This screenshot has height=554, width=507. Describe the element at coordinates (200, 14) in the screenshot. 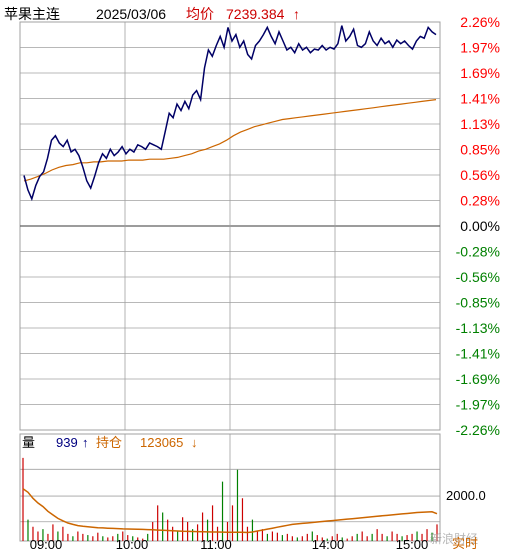

I see `header-avg-label: 均价` at that location.